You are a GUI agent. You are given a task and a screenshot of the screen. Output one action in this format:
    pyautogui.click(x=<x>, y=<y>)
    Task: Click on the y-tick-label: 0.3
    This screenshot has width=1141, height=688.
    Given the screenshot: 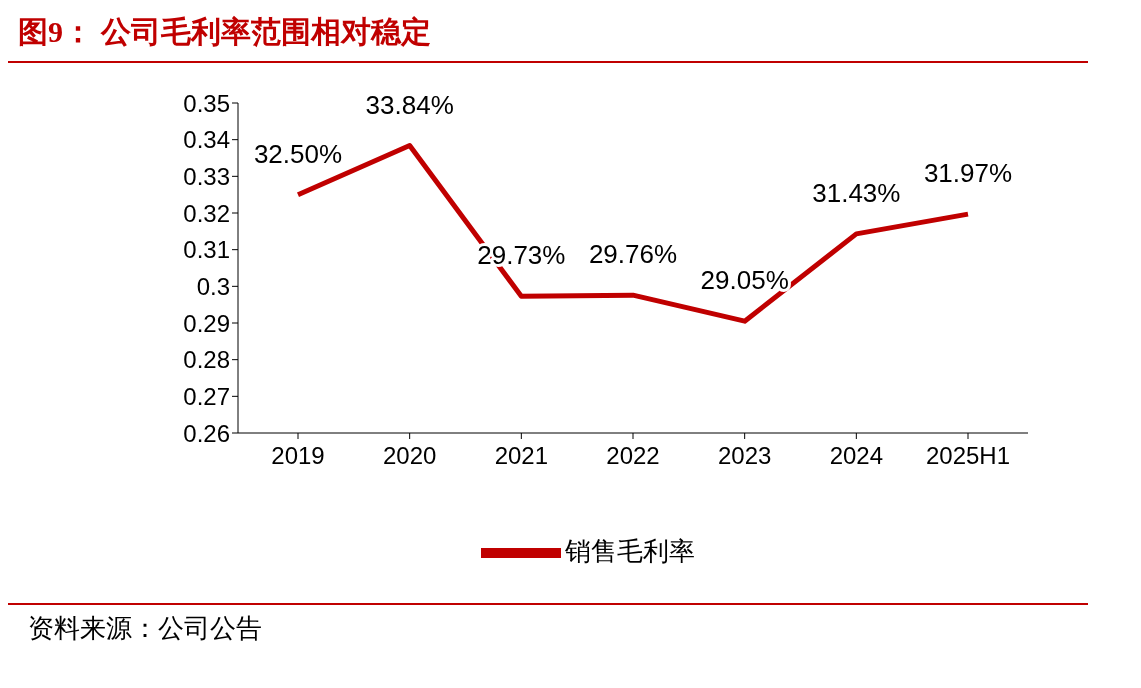 What is the action you would take?
    pyautogui.click(x=213, y=286)
    